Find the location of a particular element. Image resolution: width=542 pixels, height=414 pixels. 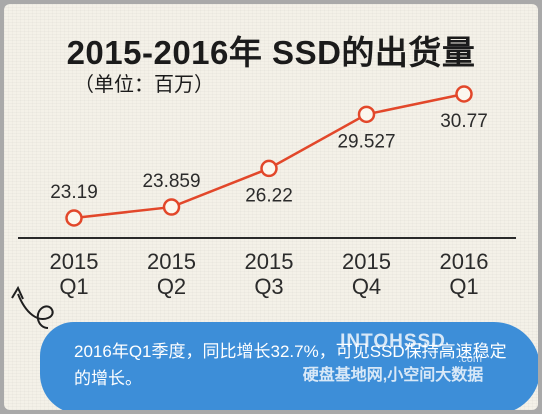

watermark: INTOHSSD .com 硬盘基地网,小空间大数据 is located at coordinates (393, 359).